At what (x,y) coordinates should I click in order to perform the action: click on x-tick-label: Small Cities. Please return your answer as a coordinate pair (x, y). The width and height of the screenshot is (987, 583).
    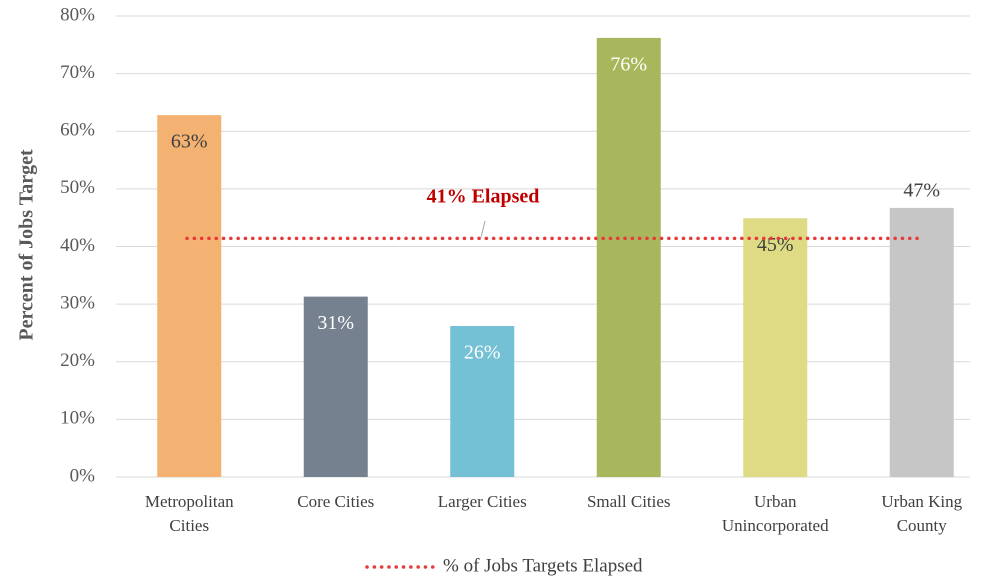
    Looking at the image, I should click on (628, 501).